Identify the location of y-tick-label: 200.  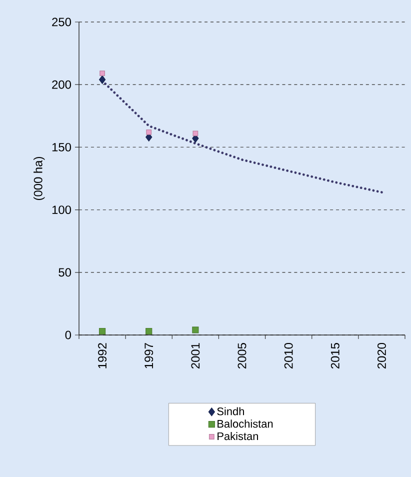
(62, 84).